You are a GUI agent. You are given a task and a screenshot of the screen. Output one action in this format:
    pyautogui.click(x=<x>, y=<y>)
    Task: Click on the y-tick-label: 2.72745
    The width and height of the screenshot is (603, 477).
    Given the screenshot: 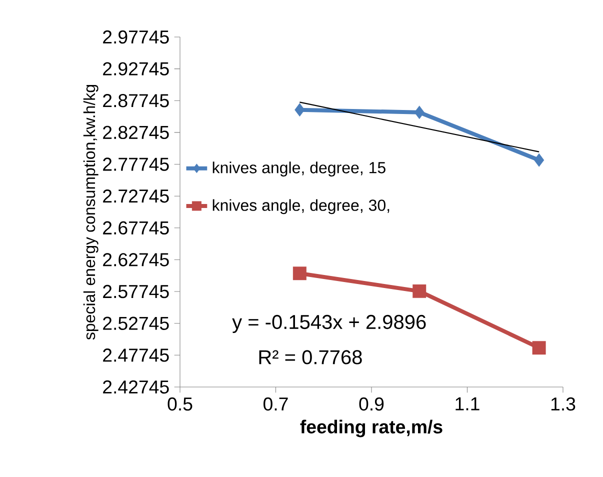 What is the action you would take?
    pyautogui.click(x=136, y=196)
    